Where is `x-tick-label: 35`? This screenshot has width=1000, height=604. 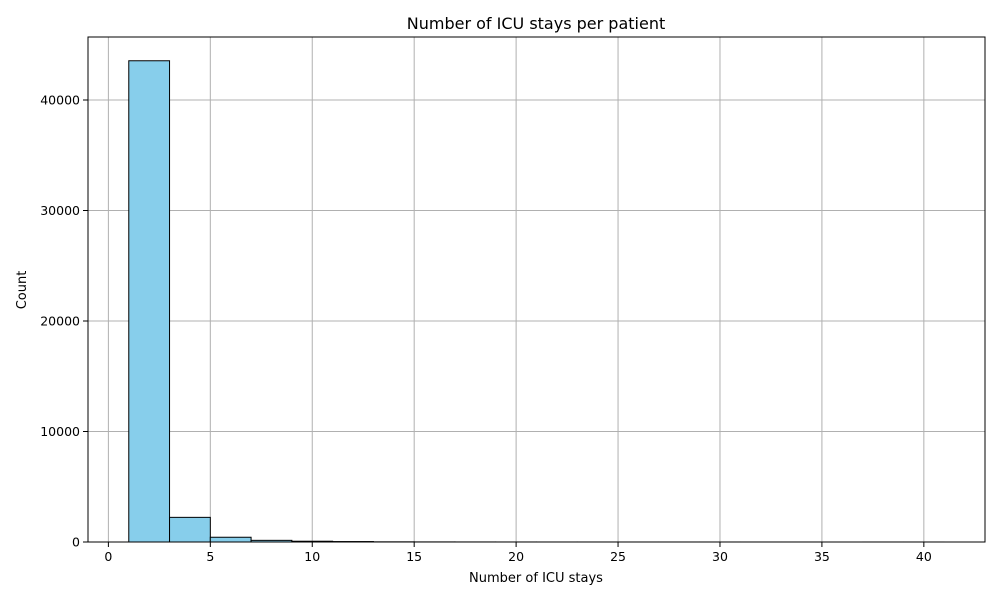
x-tick-label: 35 is located at coordinates (822, 556).